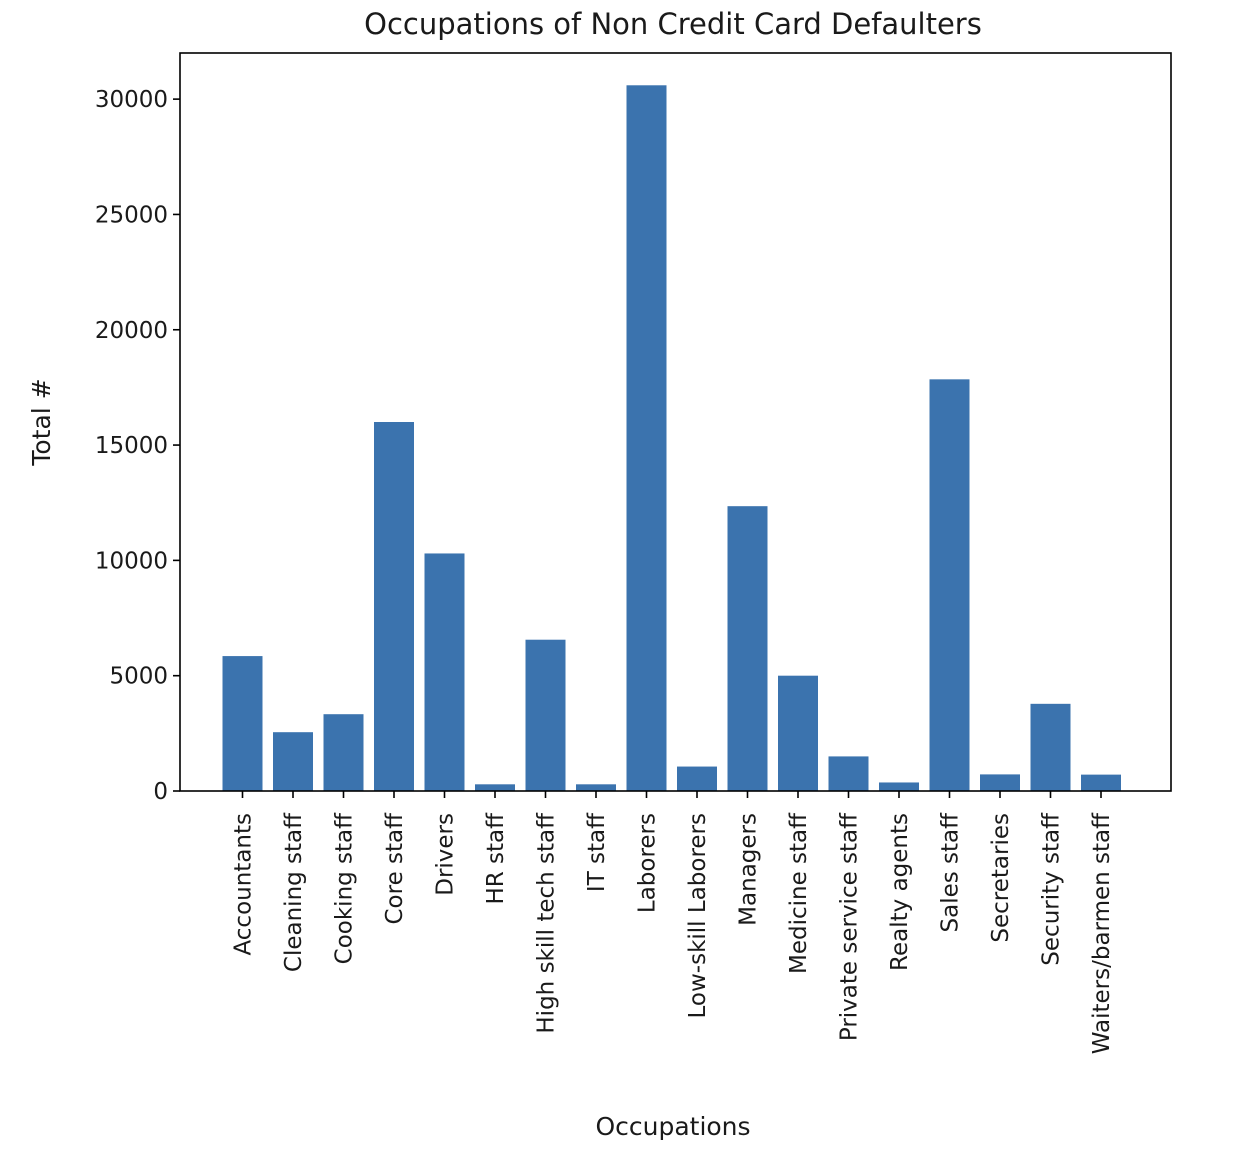 This screenshot has height=1162, width=1234. What do you see at coordinates (547, 923) in the screenshot?
I see `x-tick-label: High skill tech staff` at bounding box center [547, 923].